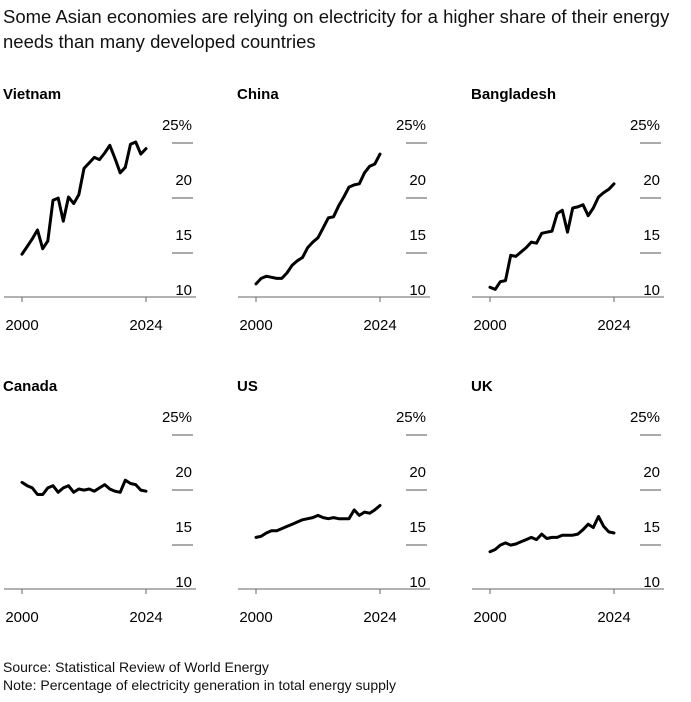 This screenshot has height=702, width=691. I want to click on series-line-canada, so click(84, 487).